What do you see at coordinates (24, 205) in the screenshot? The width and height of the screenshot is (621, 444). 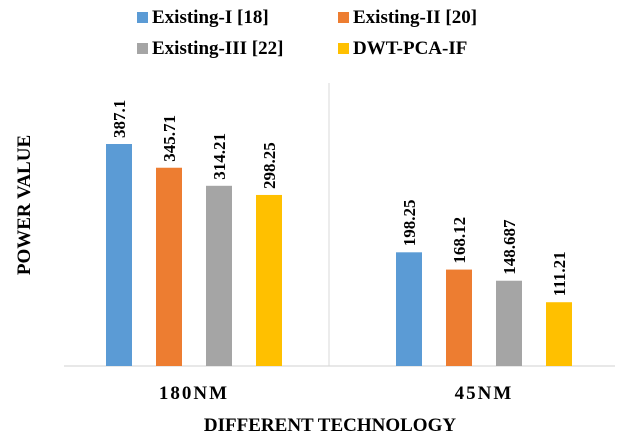 I see `y-axis-title: POWER VALUE` at bounding box center [24, 205].